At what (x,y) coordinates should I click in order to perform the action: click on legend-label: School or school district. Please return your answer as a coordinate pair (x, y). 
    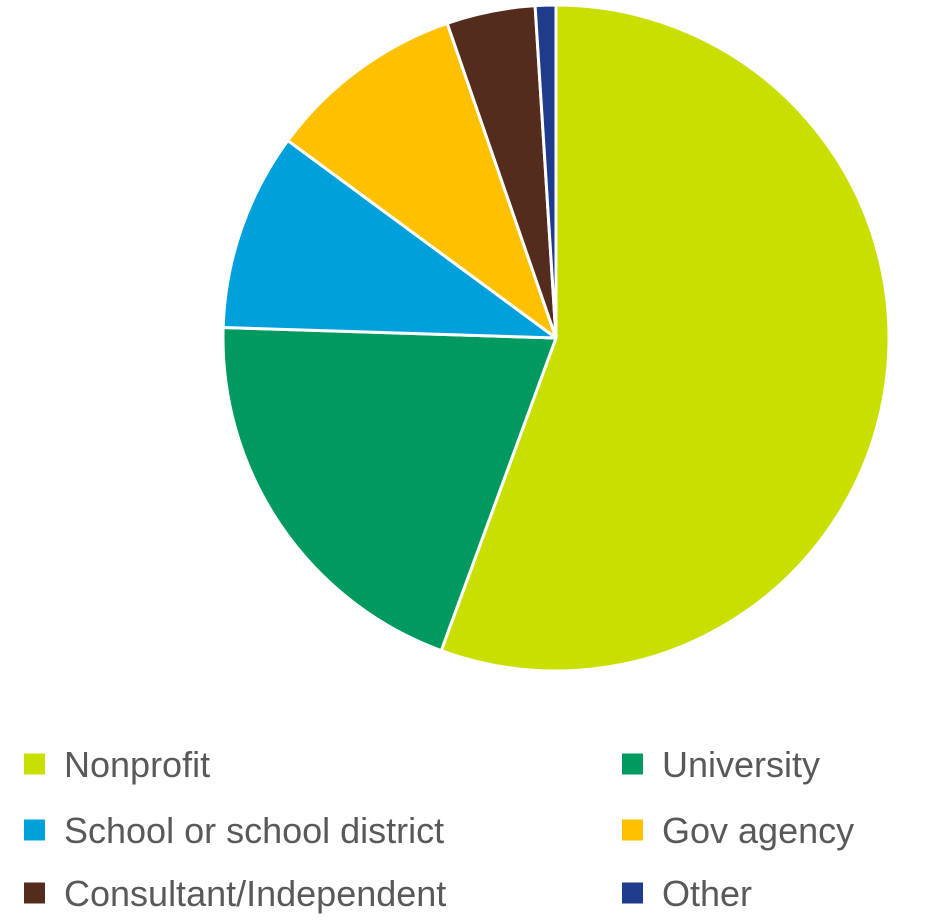
    Looking at the image, I should click on (254, 830).